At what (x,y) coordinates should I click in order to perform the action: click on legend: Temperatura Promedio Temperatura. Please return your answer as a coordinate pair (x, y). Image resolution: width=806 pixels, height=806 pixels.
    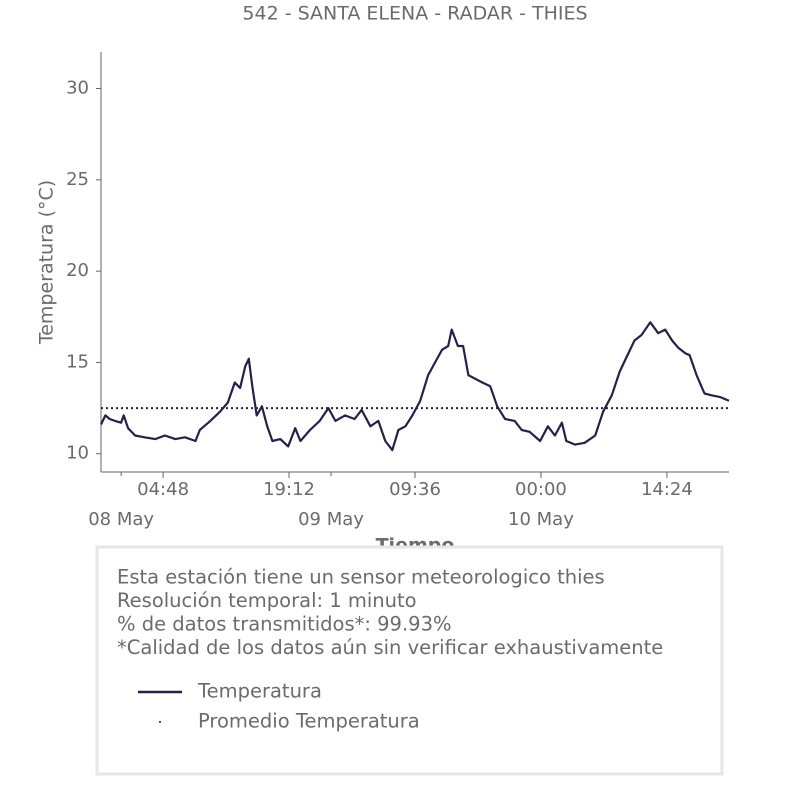
    Looking at the image, I should click on (279, 706).